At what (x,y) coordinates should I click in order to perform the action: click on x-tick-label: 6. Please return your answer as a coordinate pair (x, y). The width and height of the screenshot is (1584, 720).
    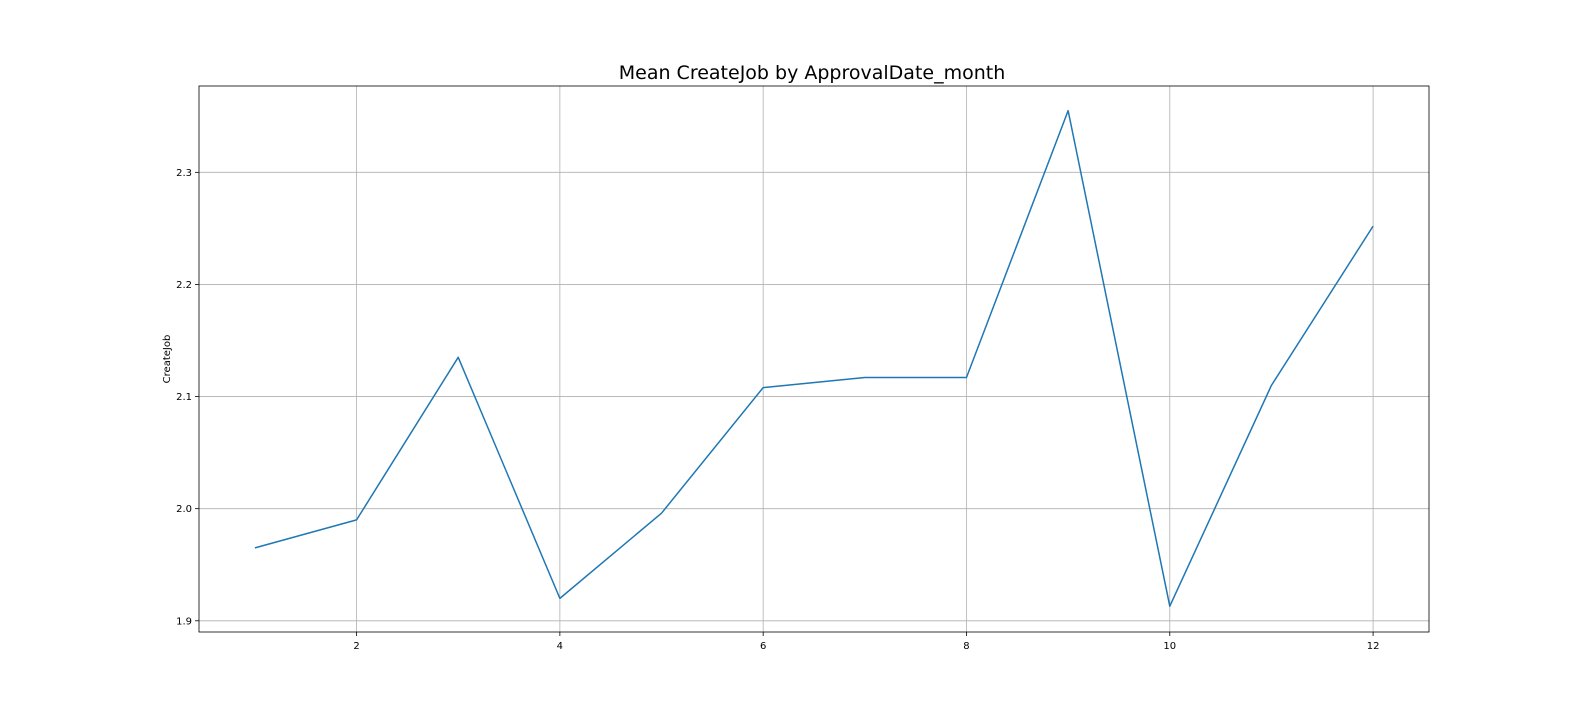
    Looking at the image, I should click on (763, 646).